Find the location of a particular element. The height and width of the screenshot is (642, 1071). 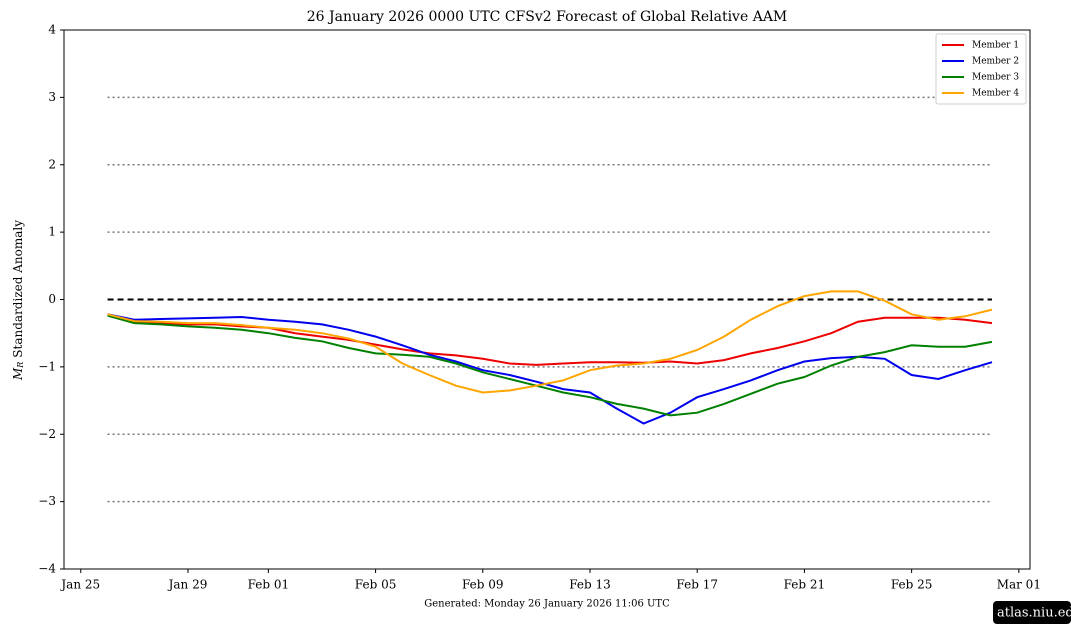

legend-box is located at coordinates (981, 69).